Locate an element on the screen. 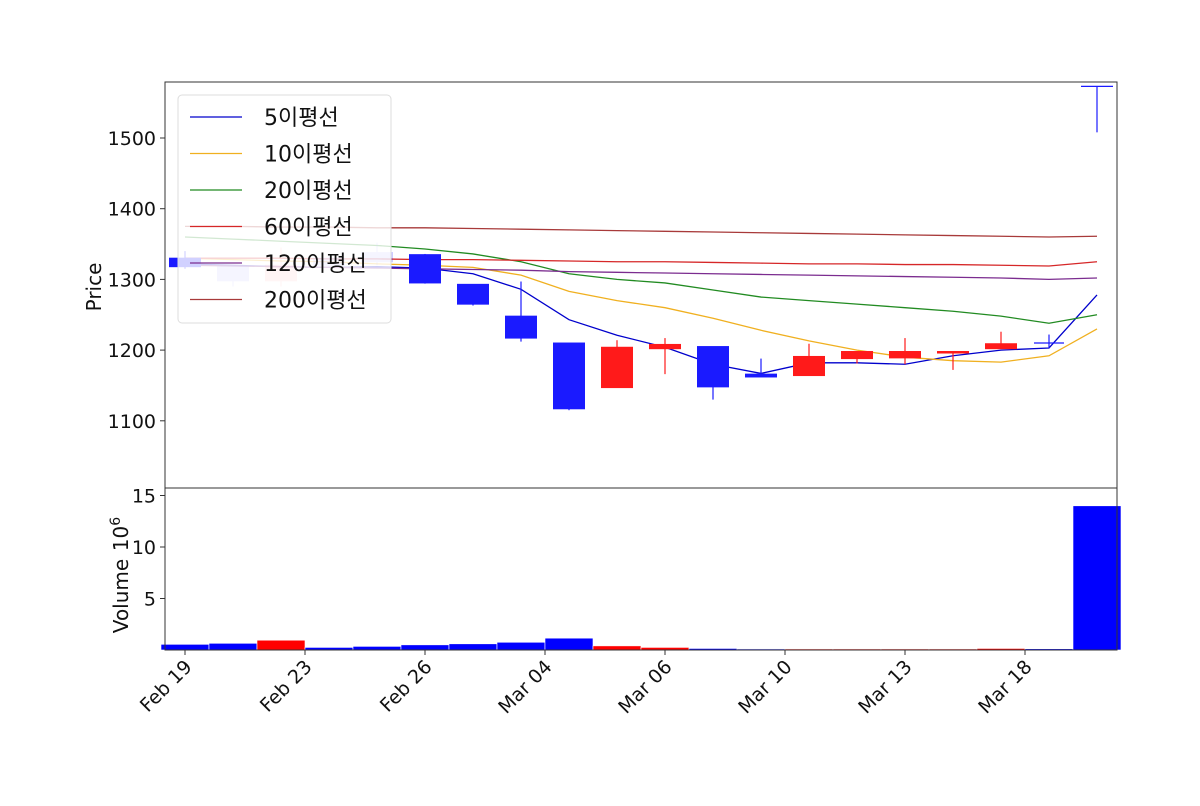  legend-box is located at coordinates (284, 209).